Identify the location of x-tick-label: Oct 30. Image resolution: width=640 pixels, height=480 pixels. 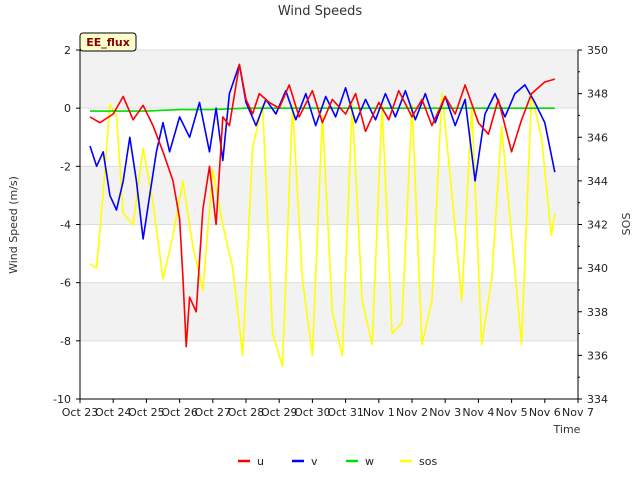
(312, 412).